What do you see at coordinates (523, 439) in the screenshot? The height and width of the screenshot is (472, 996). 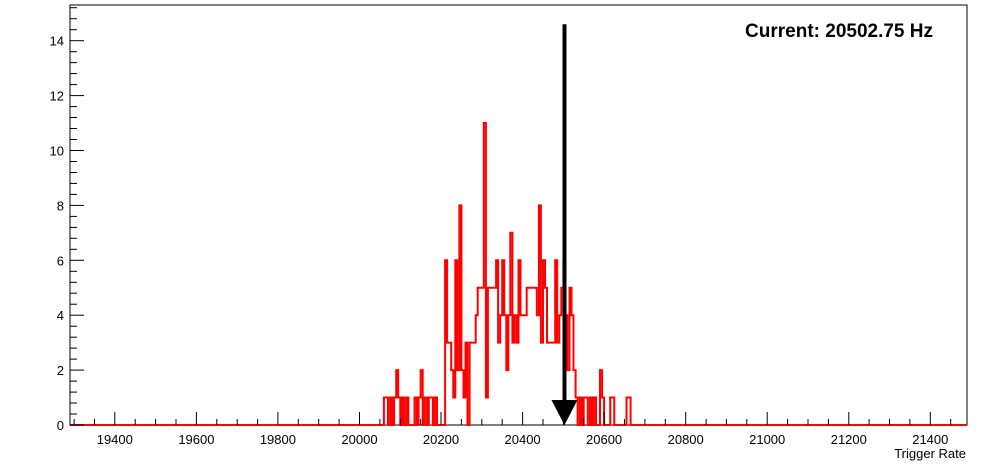 I see `x-tick-label: 20400` at bounding box center [523, 439].